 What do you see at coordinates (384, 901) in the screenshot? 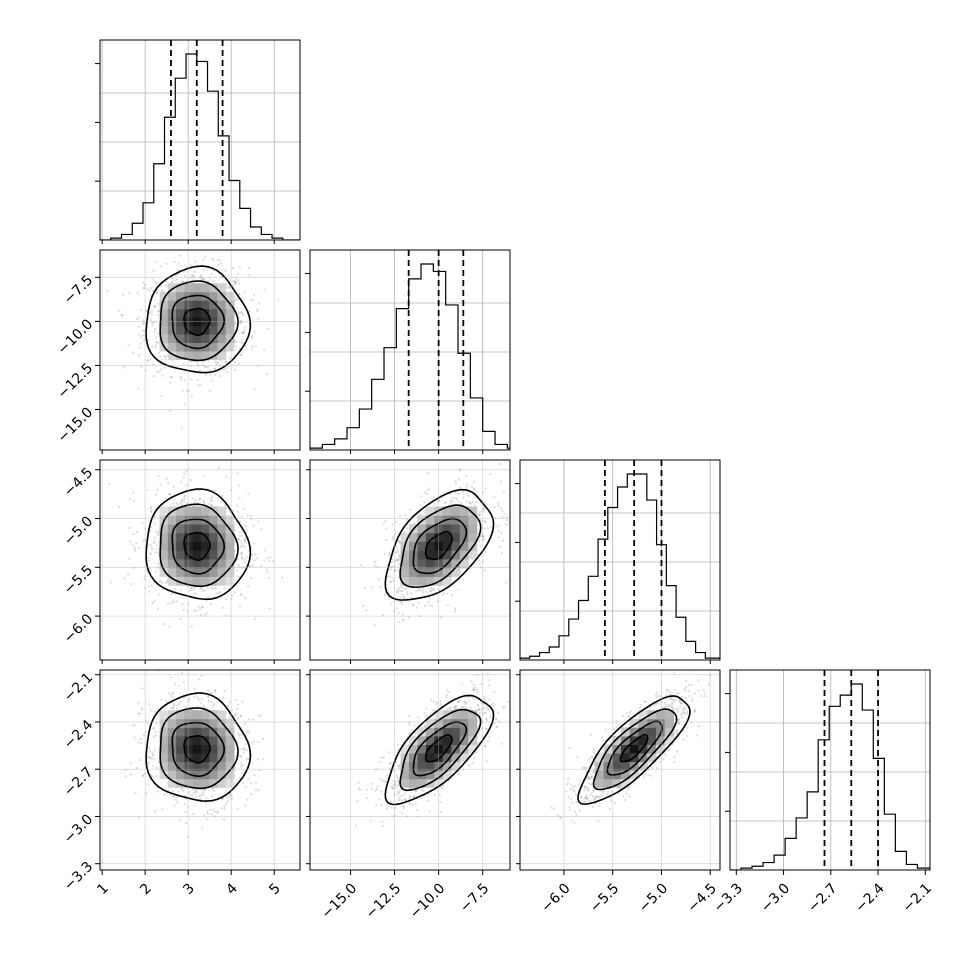
I see `x-tick-label: −12.5` at bounding box center [384, 901].